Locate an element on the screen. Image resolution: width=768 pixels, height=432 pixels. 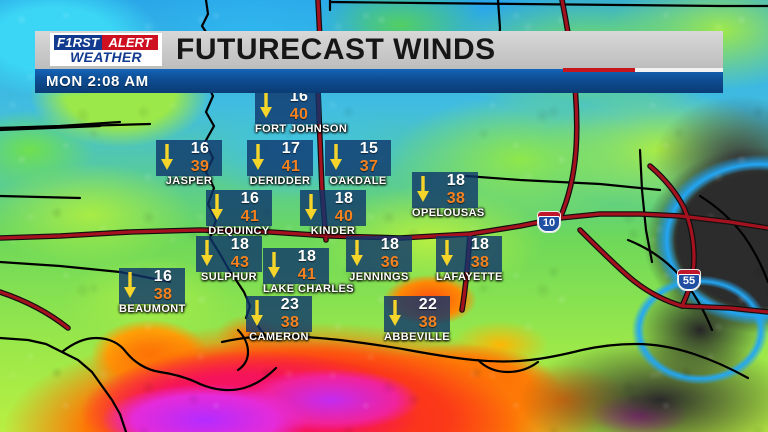
station-values: 23 38 is located at coordinates (290, 314).